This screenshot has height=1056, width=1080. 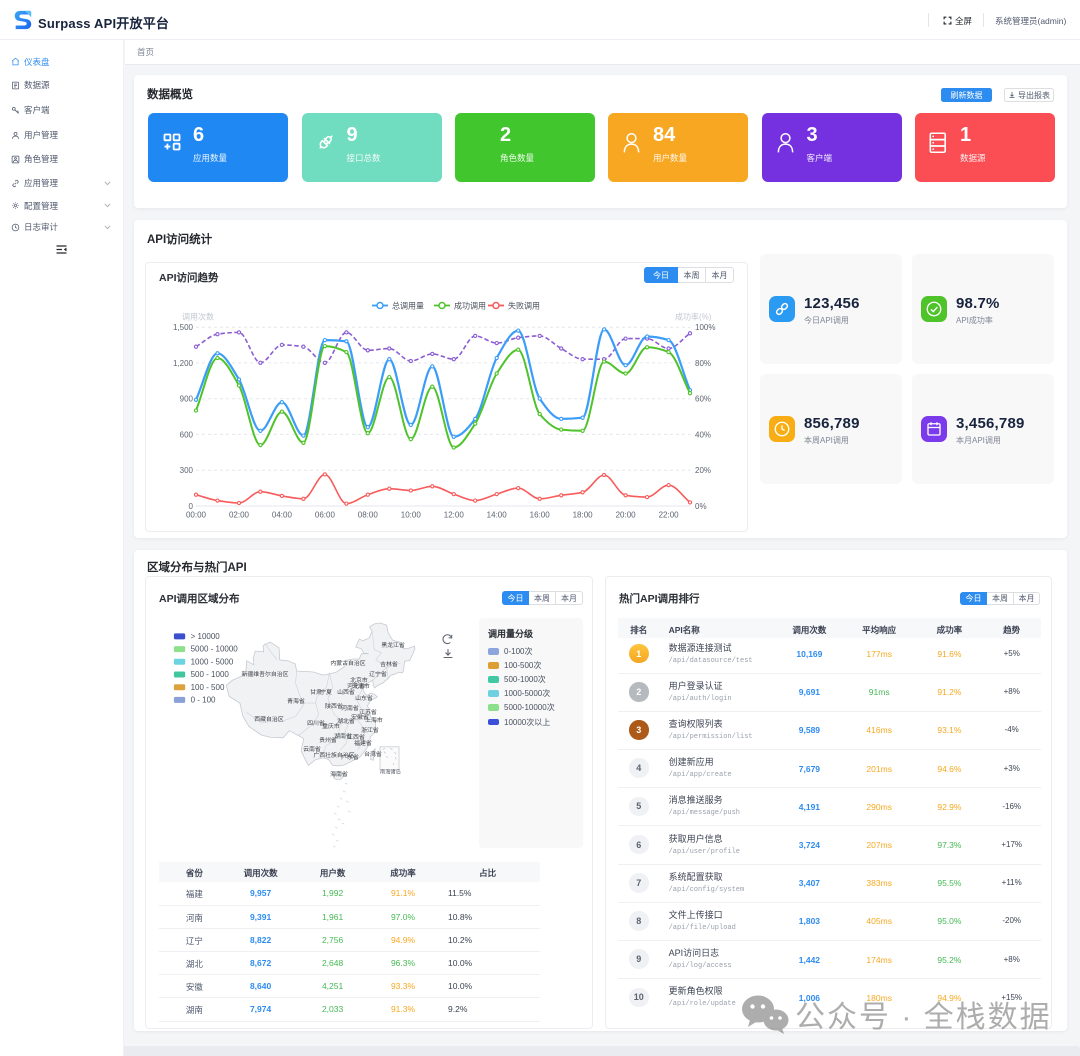 What do you see at coordinates (346, 721) in the screenshot?
I see `svg-text: 湖北省` at bounding box center [346, 721].